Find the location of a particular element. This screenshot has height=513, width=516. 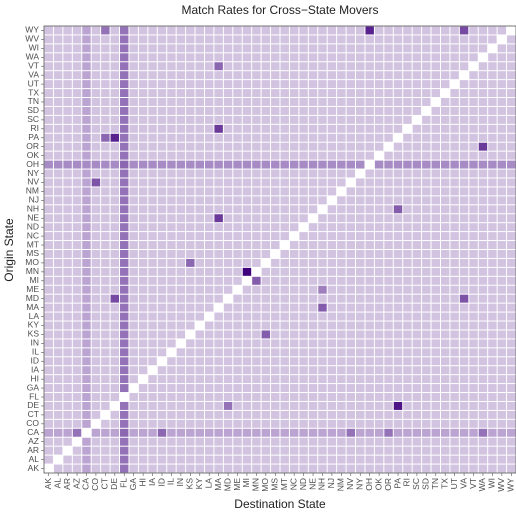

y-tick-label: WY is located at coordinates (32, 30).